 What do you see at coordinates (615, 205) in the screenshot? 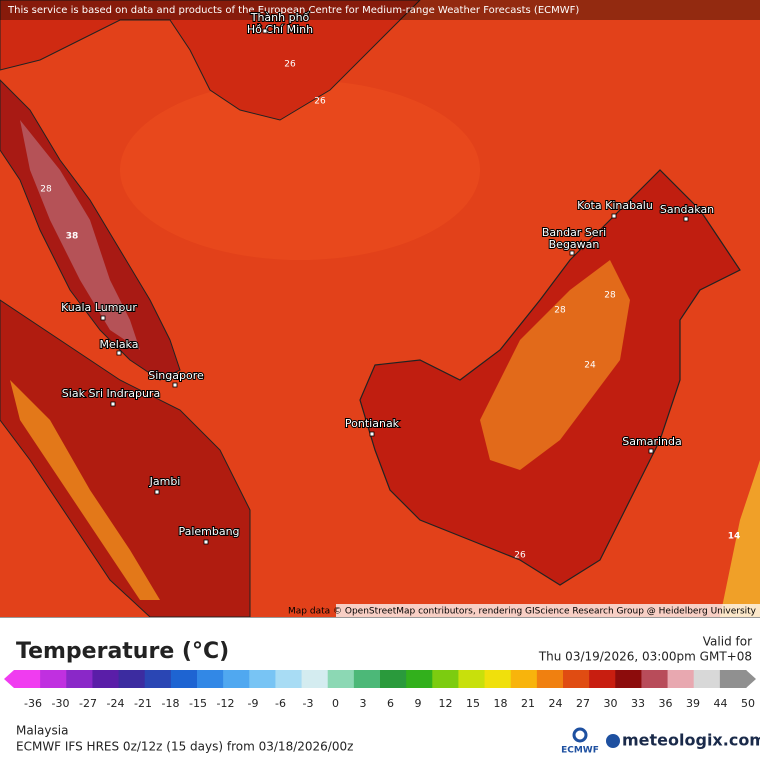
I see `city-label: Kota Kinabalu` at bounding box center [615, 205].